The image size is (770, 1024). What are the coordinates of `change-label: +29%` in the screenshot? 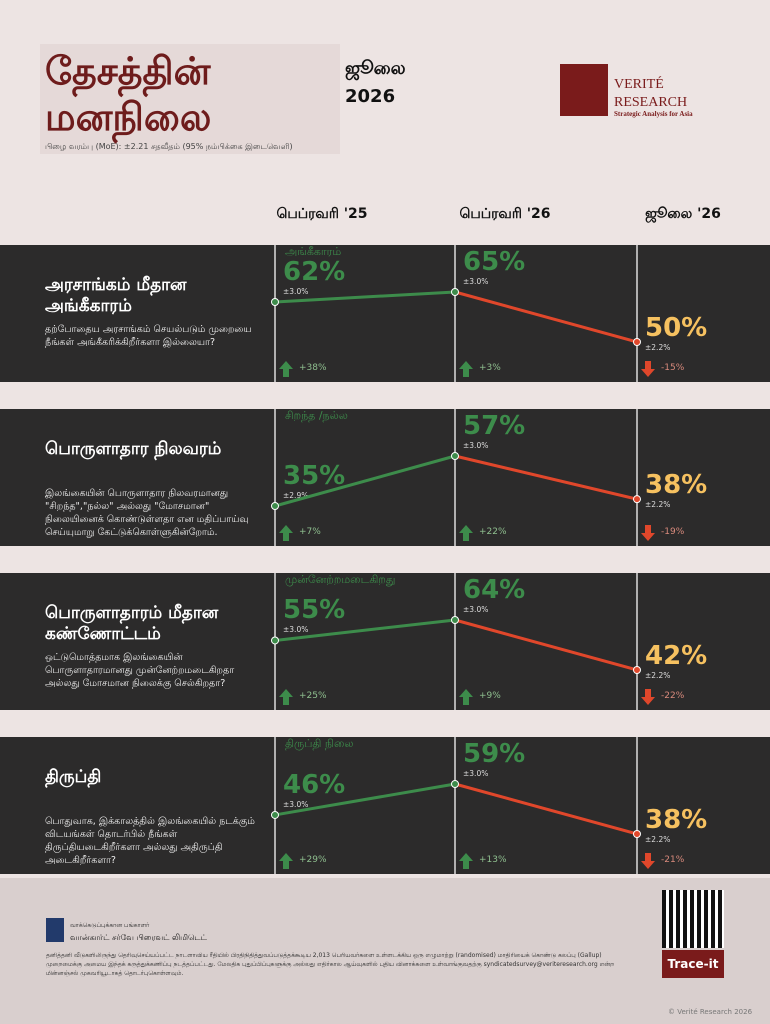 It's located at (313, 860).